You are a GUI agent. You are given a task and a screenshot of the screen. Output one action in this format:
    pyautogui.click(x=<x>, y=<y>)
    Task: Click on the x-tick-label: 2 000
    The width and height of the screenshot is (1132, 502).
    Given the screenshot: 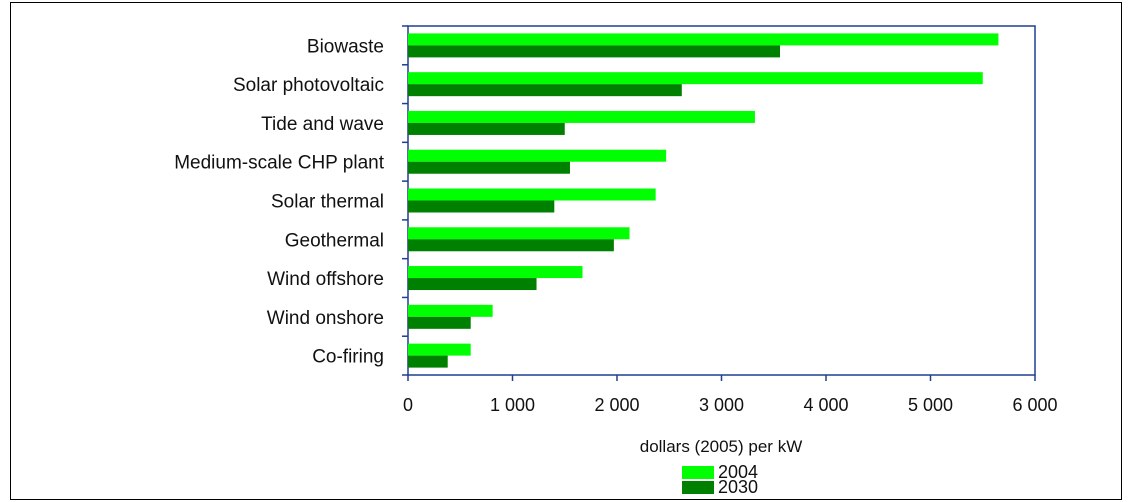 What is the action you would take?
    pyautogui.click(x=616, y=405)
    